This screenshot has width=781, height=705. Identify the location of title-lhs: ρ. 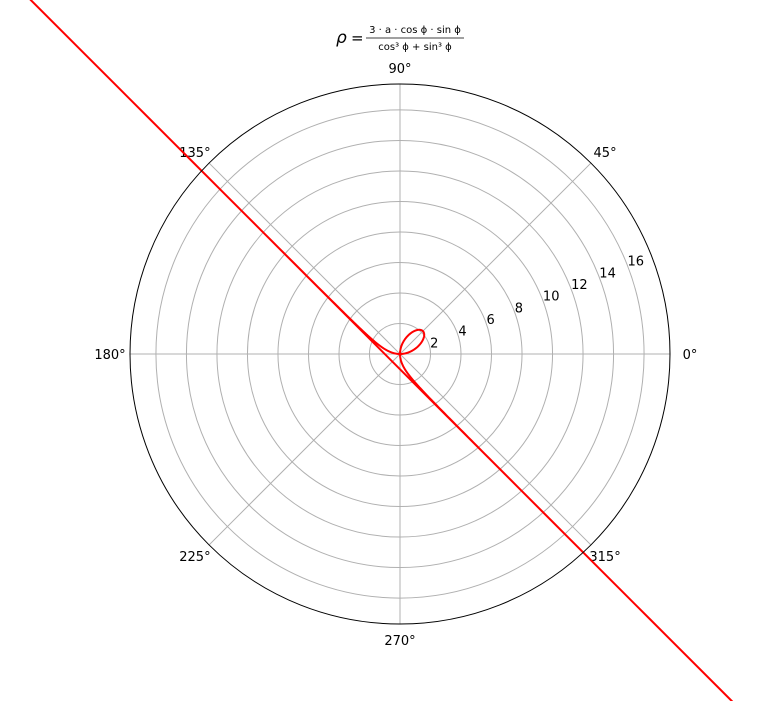
(341, 38).